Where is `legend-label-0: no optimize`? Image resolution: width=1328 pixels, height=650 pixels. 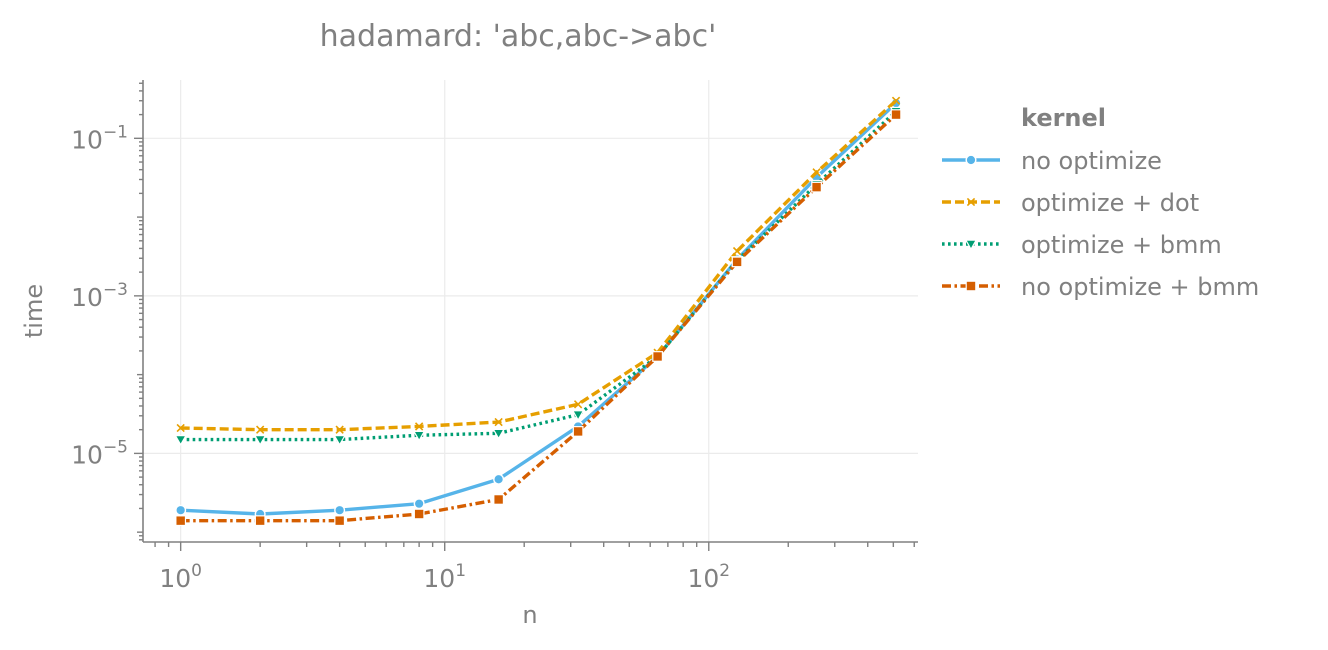 legend-label-0: no optimize is located at coordinates (1091, 161).